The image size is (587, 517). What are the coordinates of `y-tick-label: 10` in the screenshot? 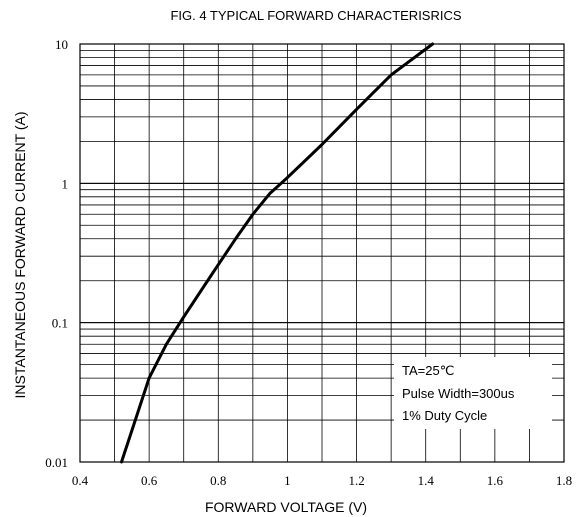 It's located at (61, 44).